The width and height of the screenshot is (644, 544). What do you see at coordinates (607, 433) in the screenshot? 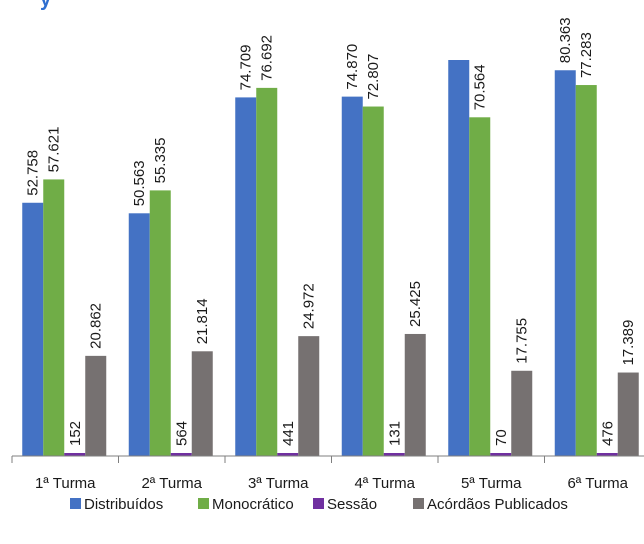
I see `value-label-3-6: 476` at bounding box center [607, 433].